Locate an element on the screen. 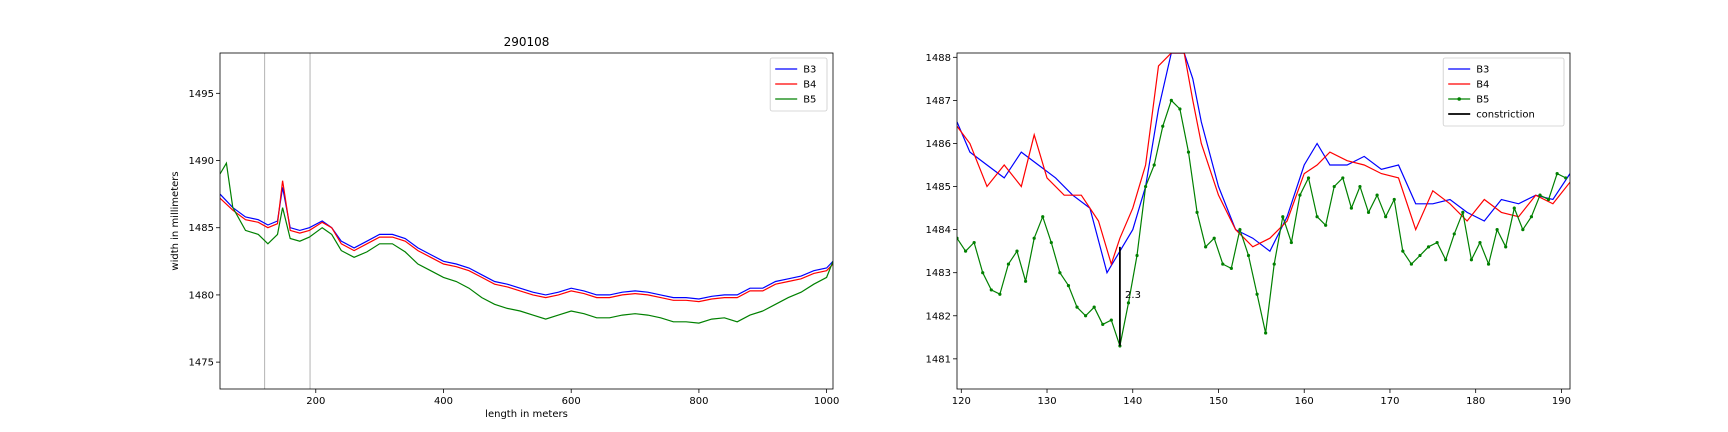  x-tick-label: 170 is located at coordinates (1389, 401).